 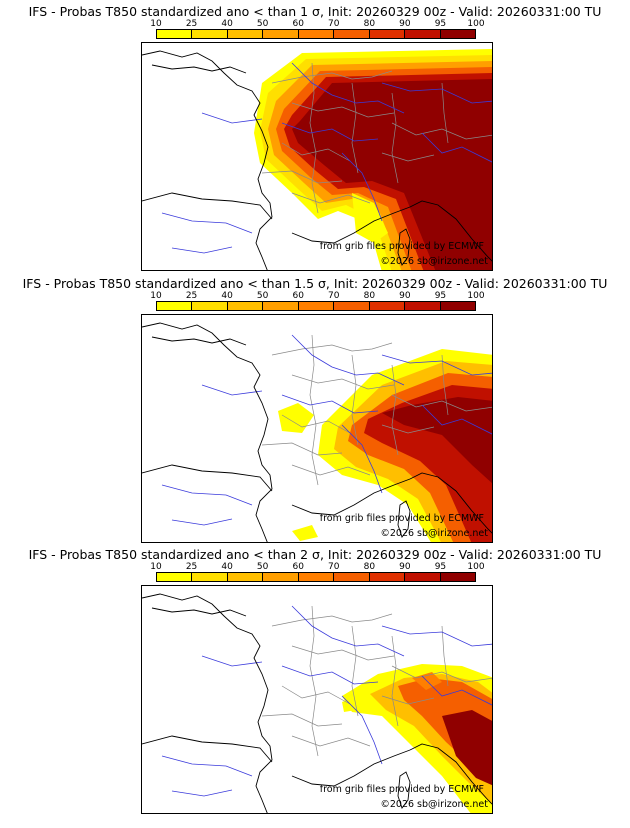 I want to click on colorbar-tick-label: 40, so click(x=227, y=567).